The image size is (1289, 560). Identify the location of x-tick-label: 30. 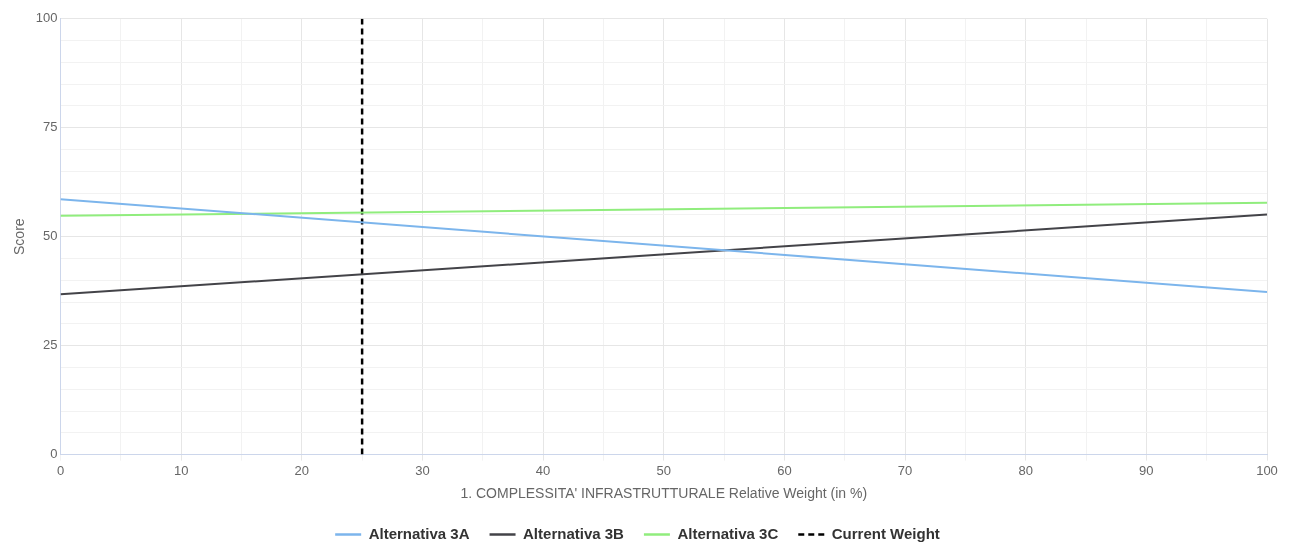
(422, 470).